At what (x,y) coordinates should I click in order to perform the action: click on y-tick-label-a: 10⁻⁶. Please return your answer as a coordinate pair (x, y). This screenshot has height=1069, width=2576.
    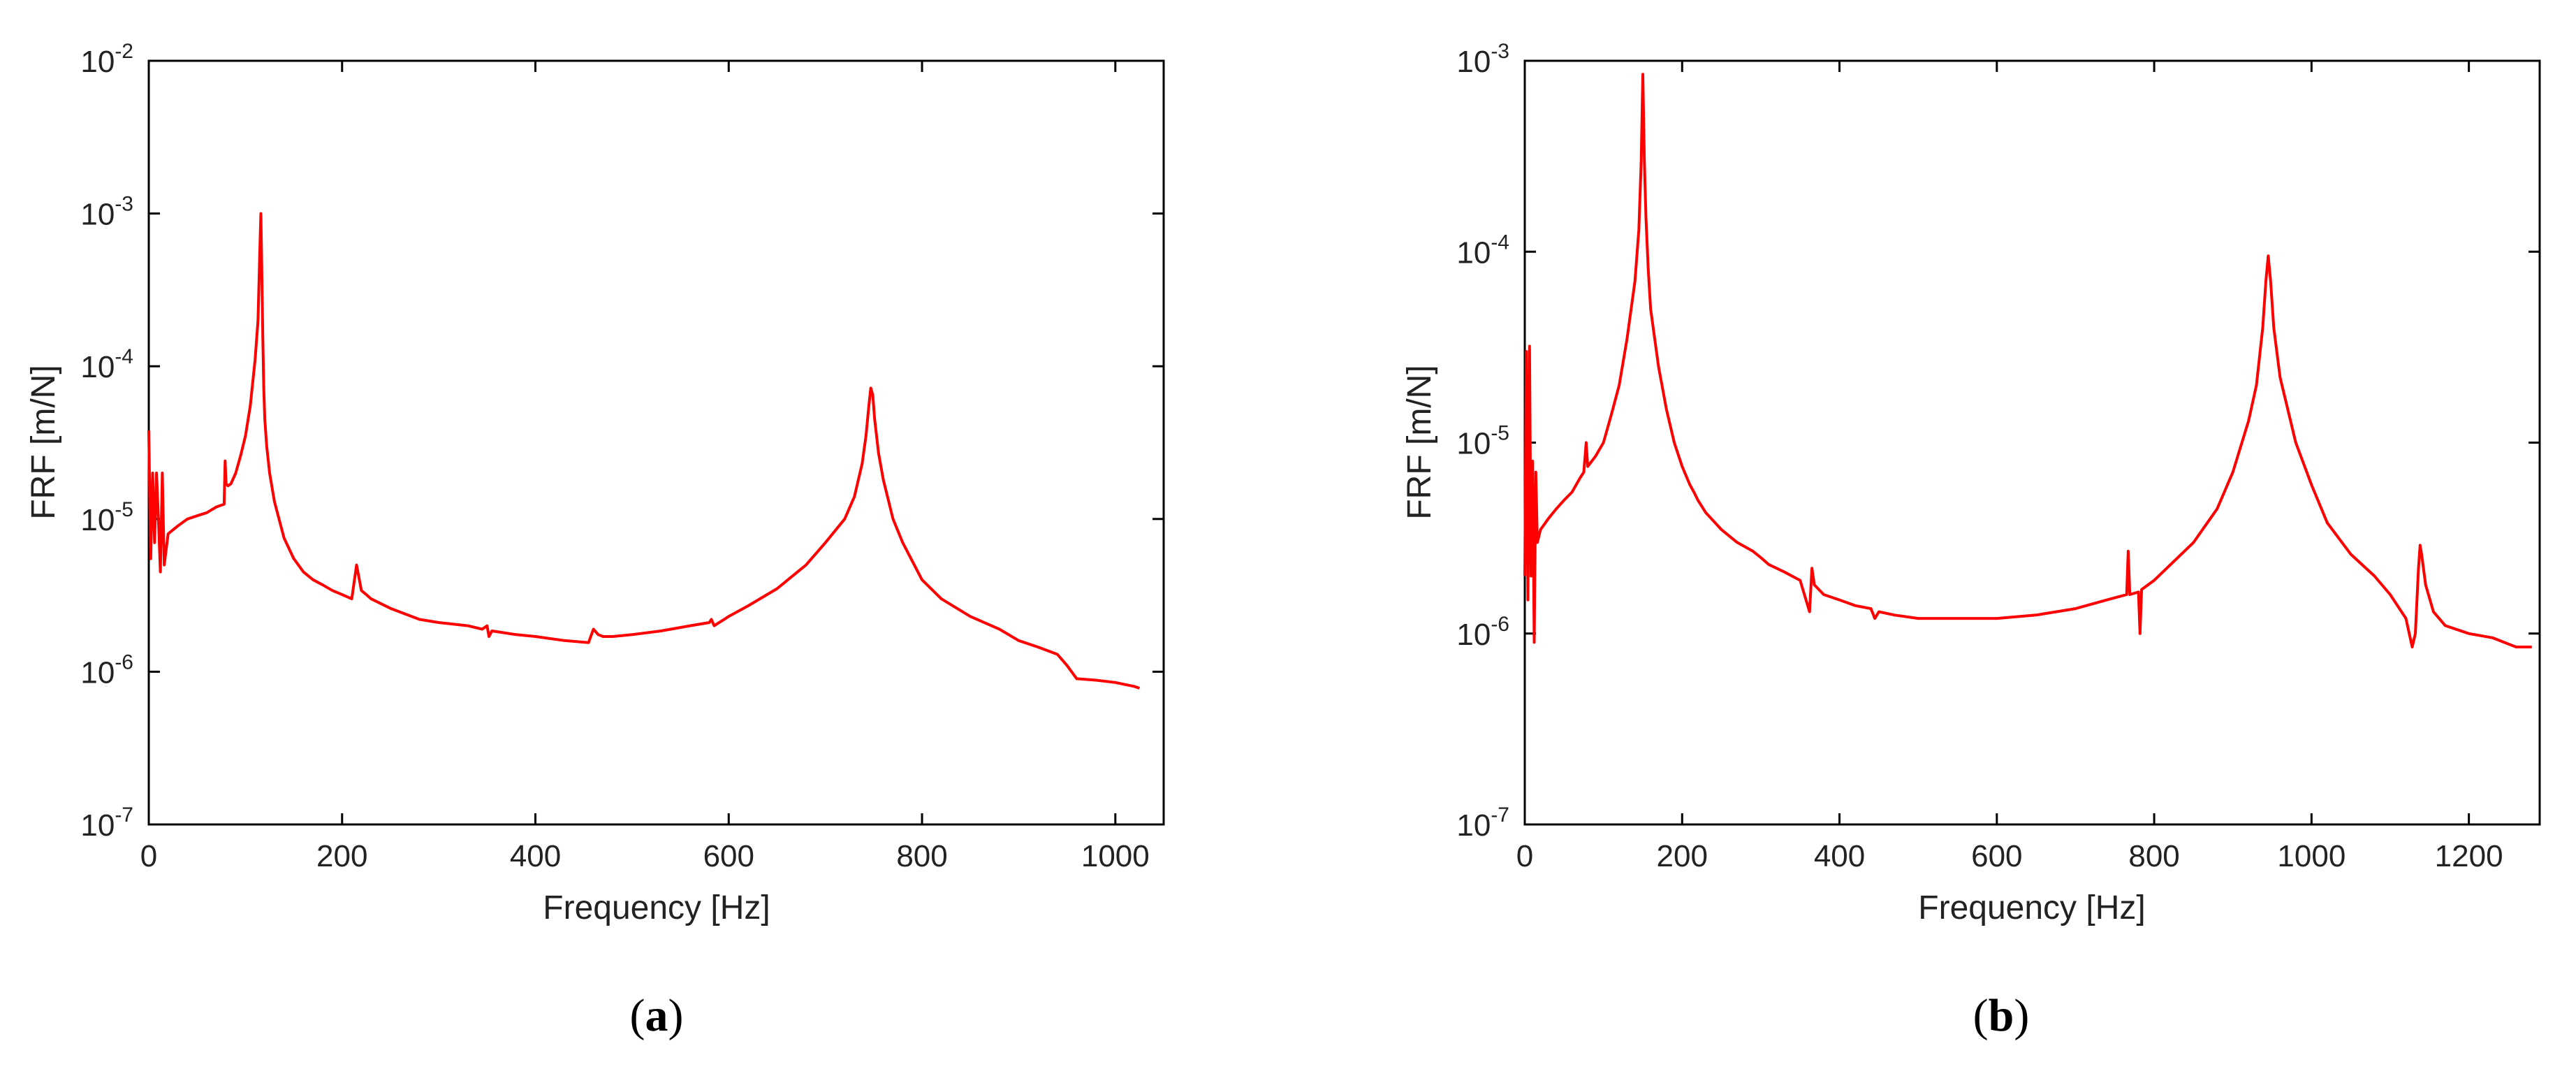
    Looking at the image, I should click on (106, 670).